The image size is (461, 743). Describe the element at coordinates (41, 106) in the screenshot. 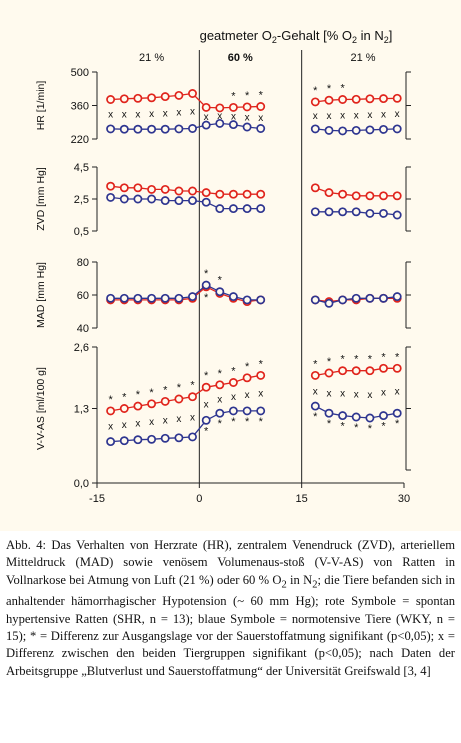

I see `y-axis-label: HR [1/min]` at that location.